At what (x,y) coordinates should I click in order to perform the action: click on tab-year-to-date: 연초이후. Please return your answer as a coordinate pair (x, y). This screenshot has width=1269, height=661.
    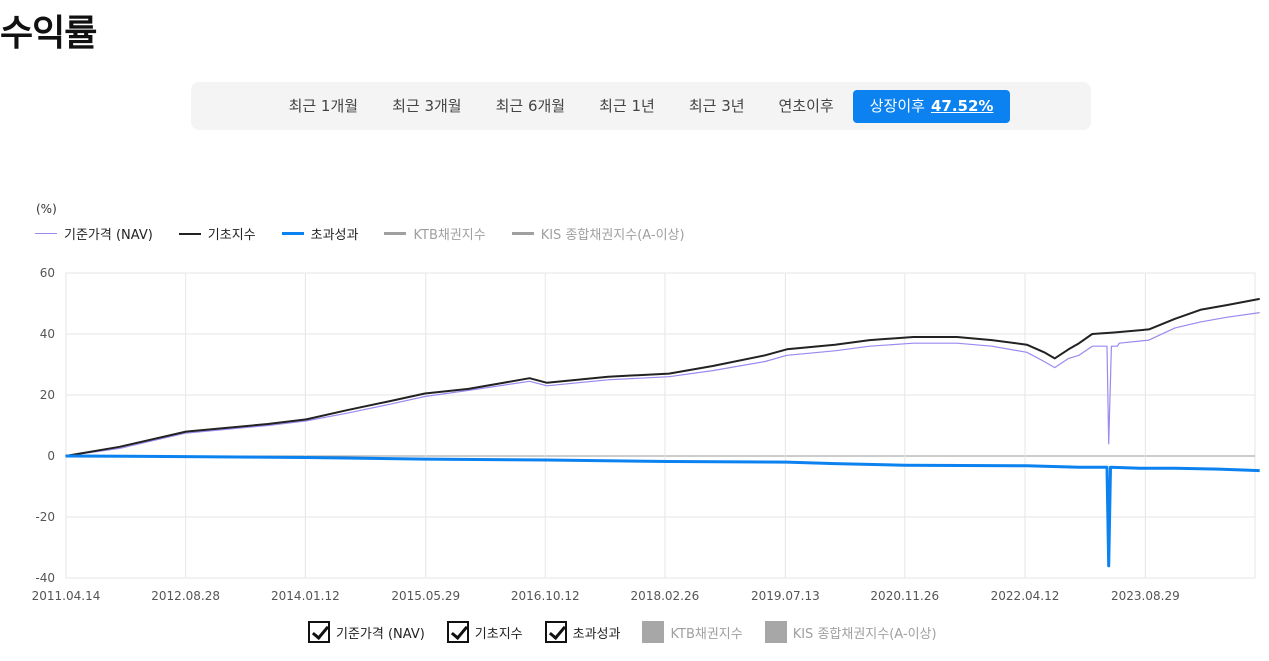
    Looking at the image, I should click on (806, 105).